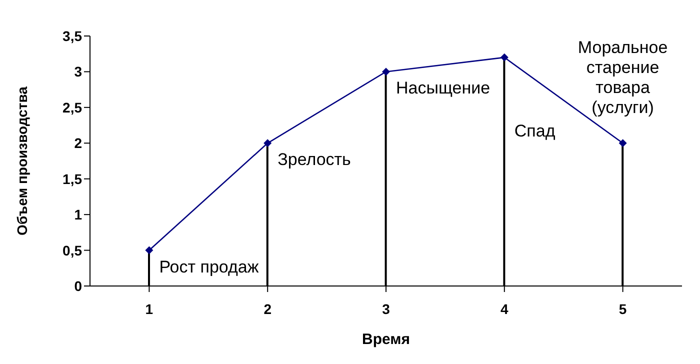  What do you see at coordinates (149, 308) in the screenshot?
I see `x-tick-label: 1` at bounding box center [149, 308].